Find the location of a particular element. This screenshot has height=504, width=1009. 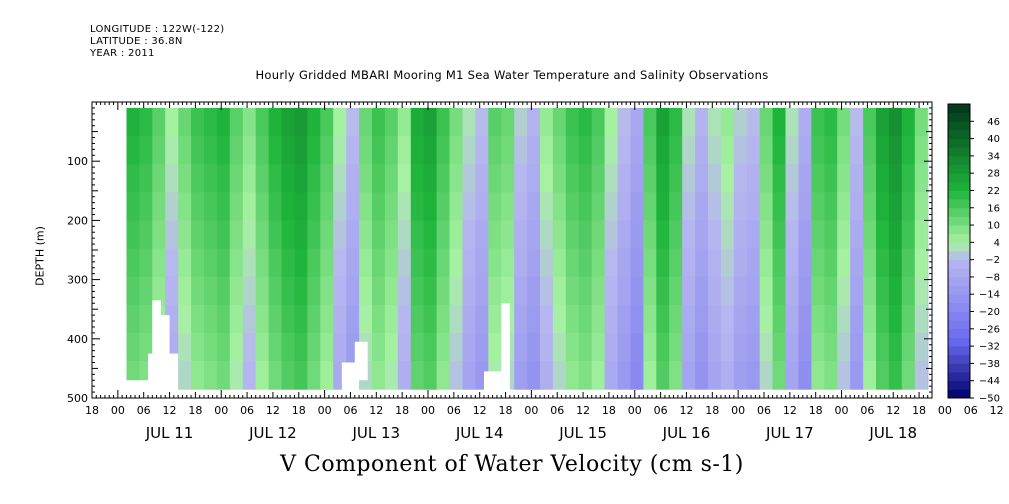

y-tick-label: 100 is located at coordinates (77, 161).